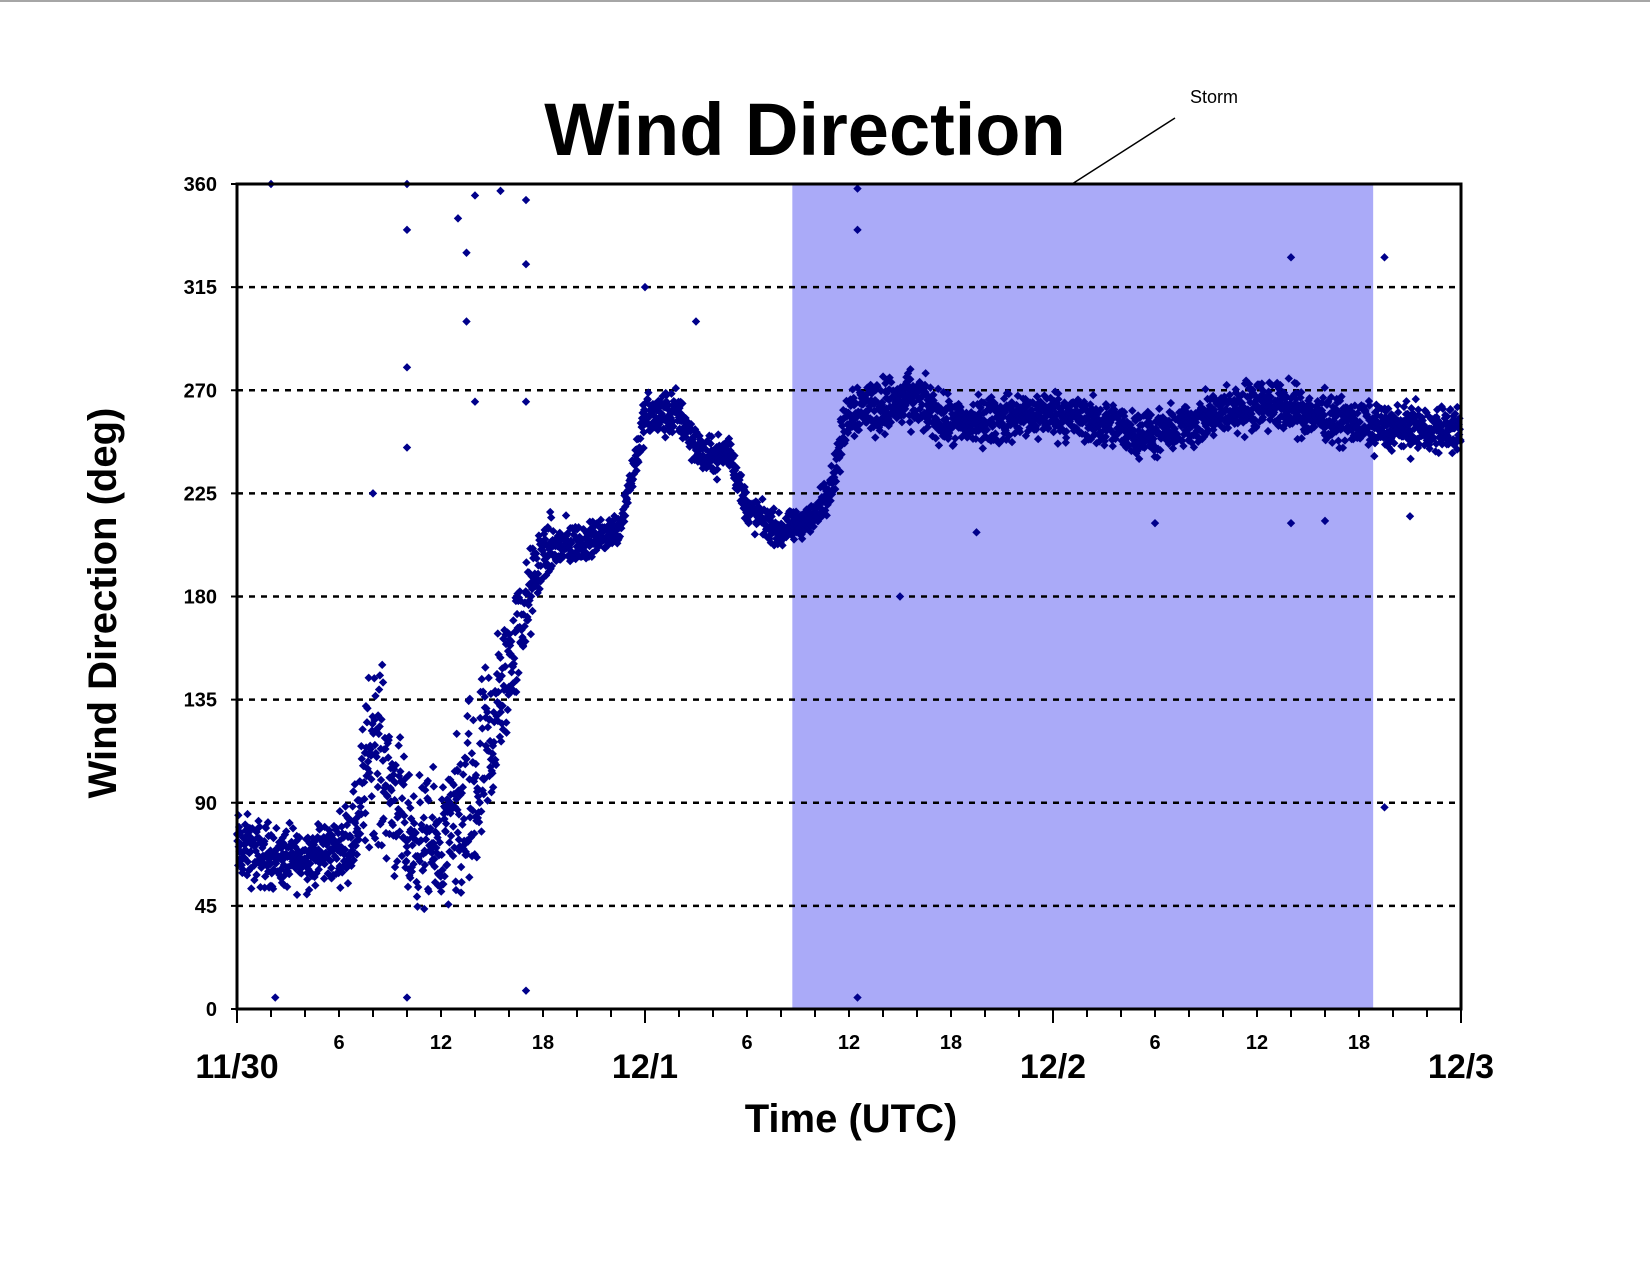  I want to click on data-point-2019, so click(963, 429).